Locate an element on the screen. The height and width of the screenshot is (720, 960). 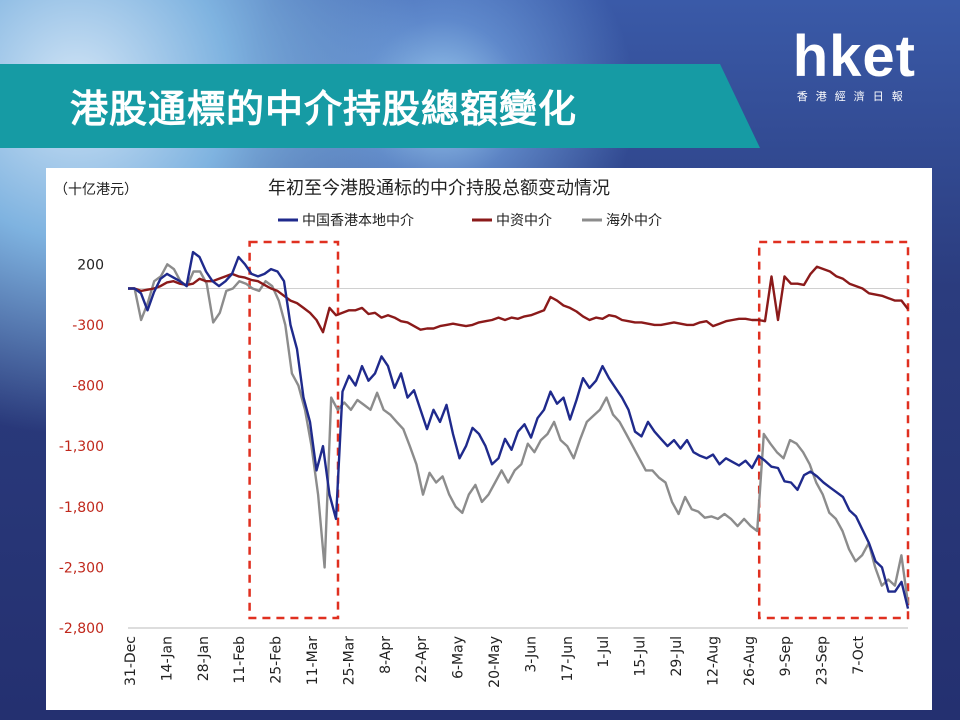
x-tick-label: 28-Jan is located at coordinates (204, 658).